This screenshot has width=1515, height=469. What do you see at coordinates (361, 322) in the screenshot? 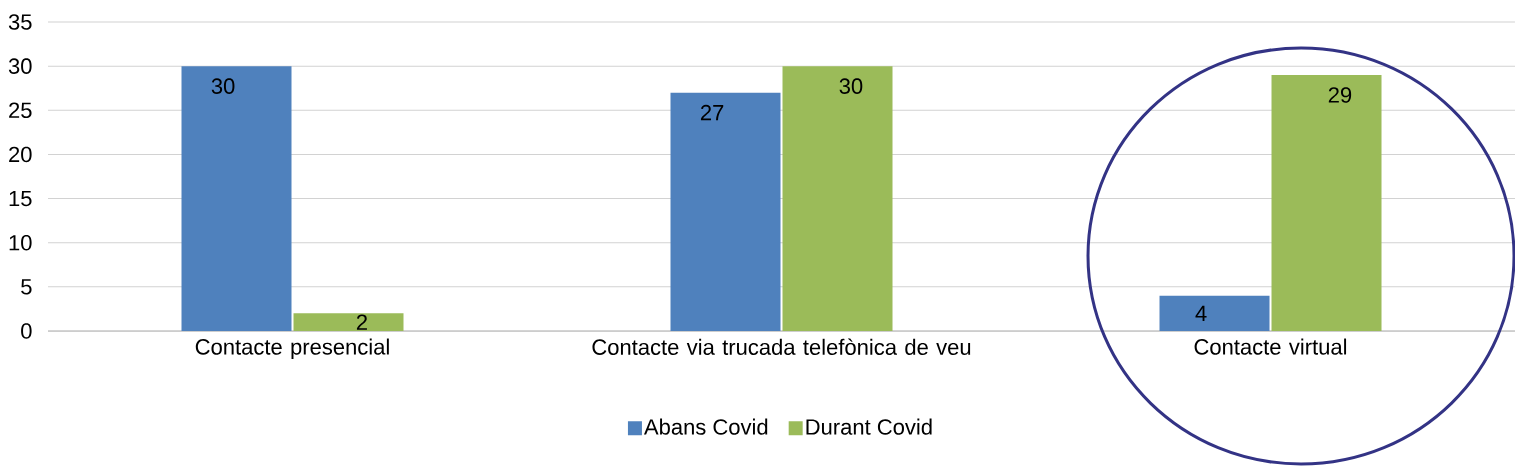
I see `data-label: 2` at bounding box center [361, 322].